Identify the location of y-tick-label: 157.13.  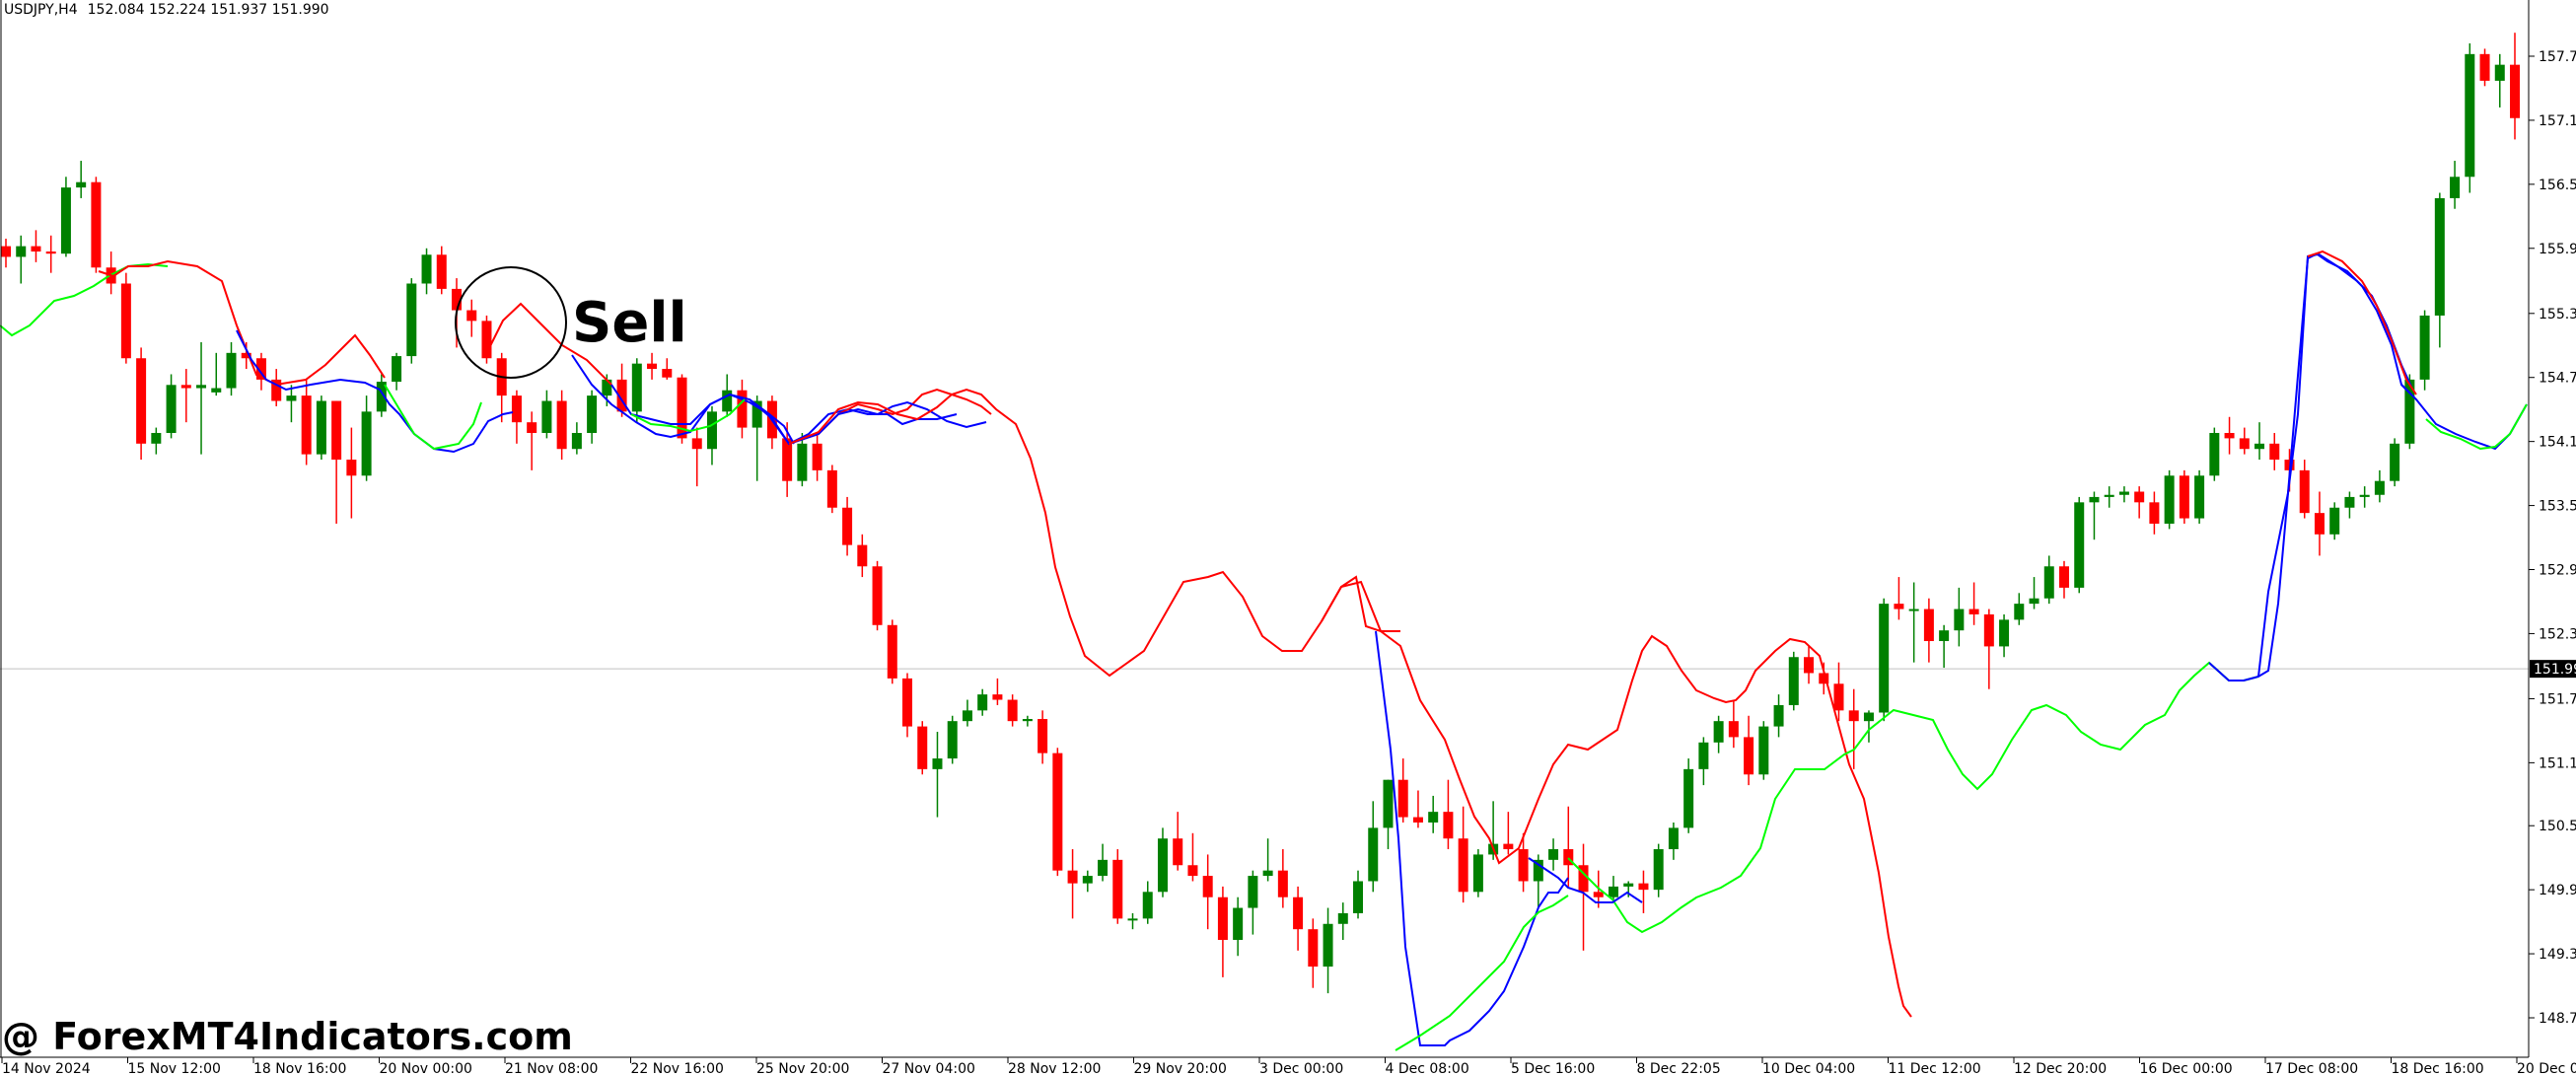
(2557, 121).